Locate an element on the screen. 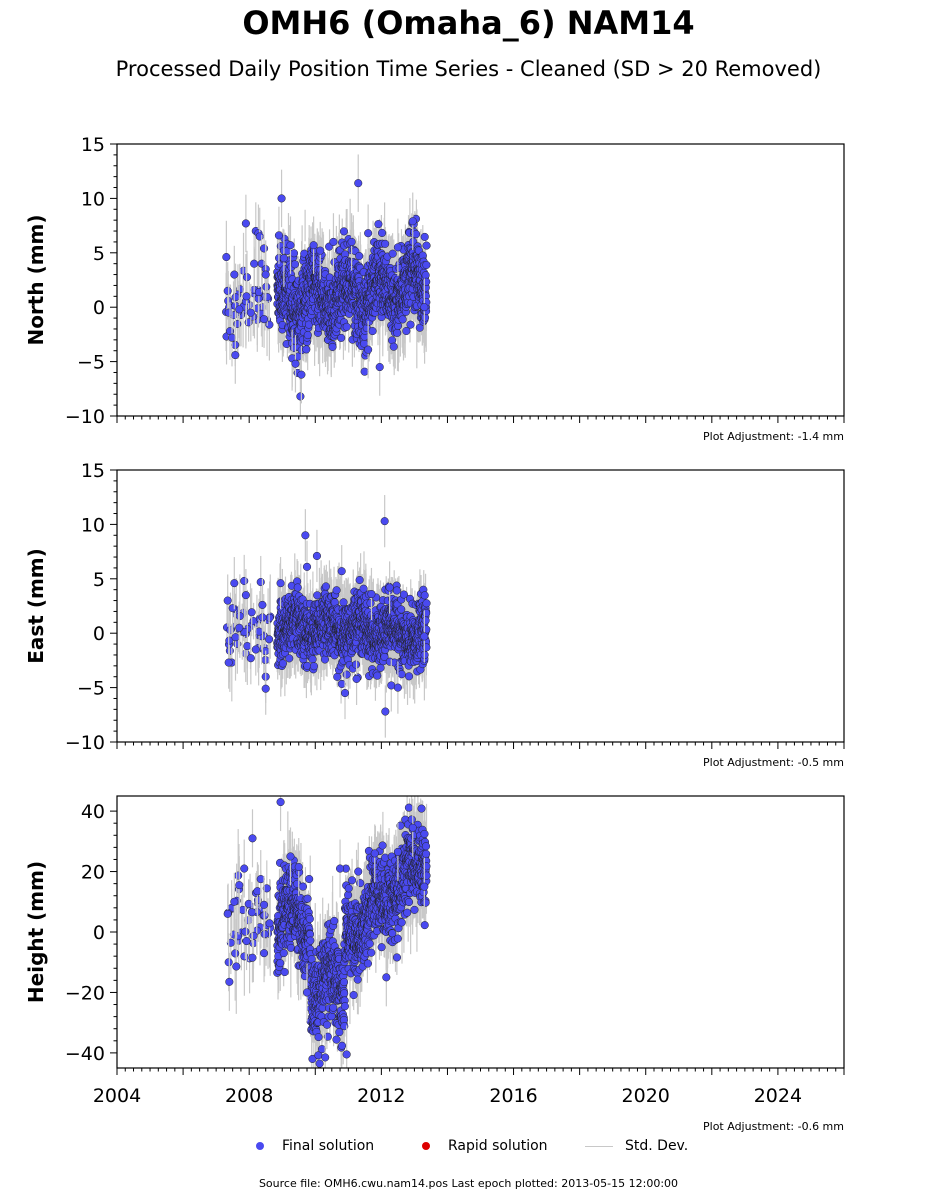 Image resolution: width=937 pixels, height=1200 pixels. y-axis-label: North (mm) is located at coordinates (36, 279).